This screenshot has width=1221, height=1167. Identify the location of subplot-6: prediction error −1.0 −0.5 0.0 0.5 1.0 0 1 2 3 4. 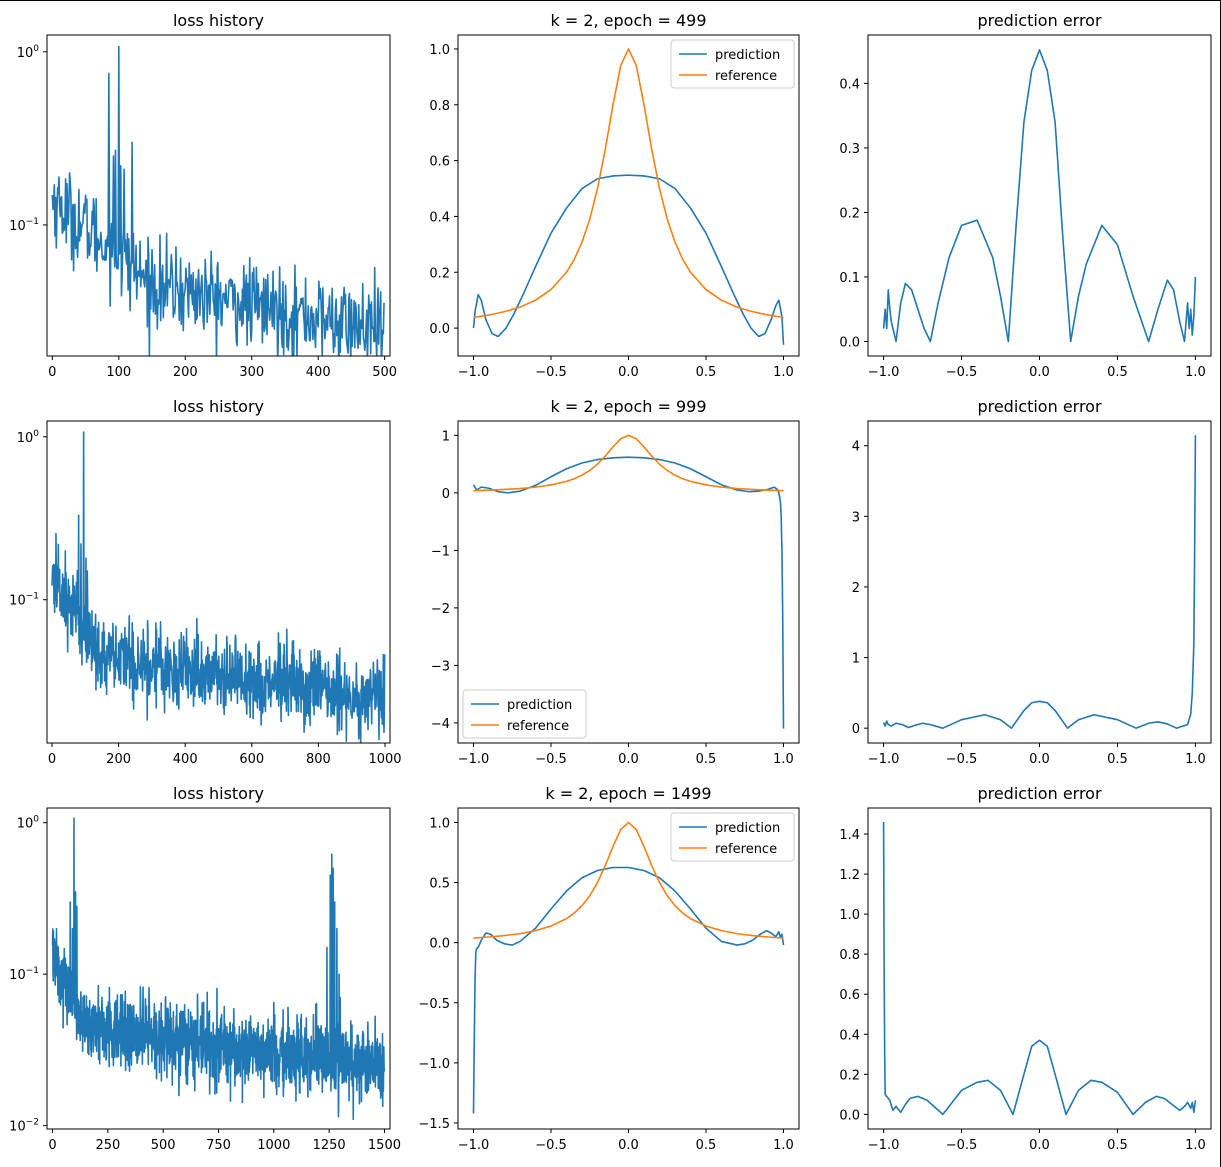
(1032, 582).